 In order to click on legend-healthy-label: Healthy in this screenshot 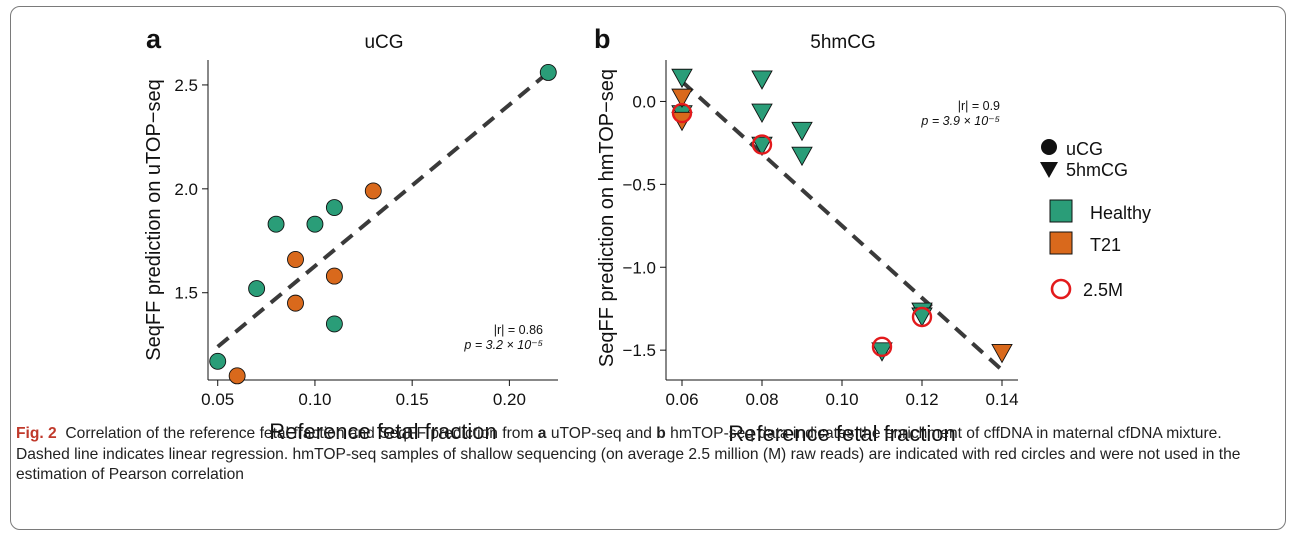, I will do `click(1120, 213)`.